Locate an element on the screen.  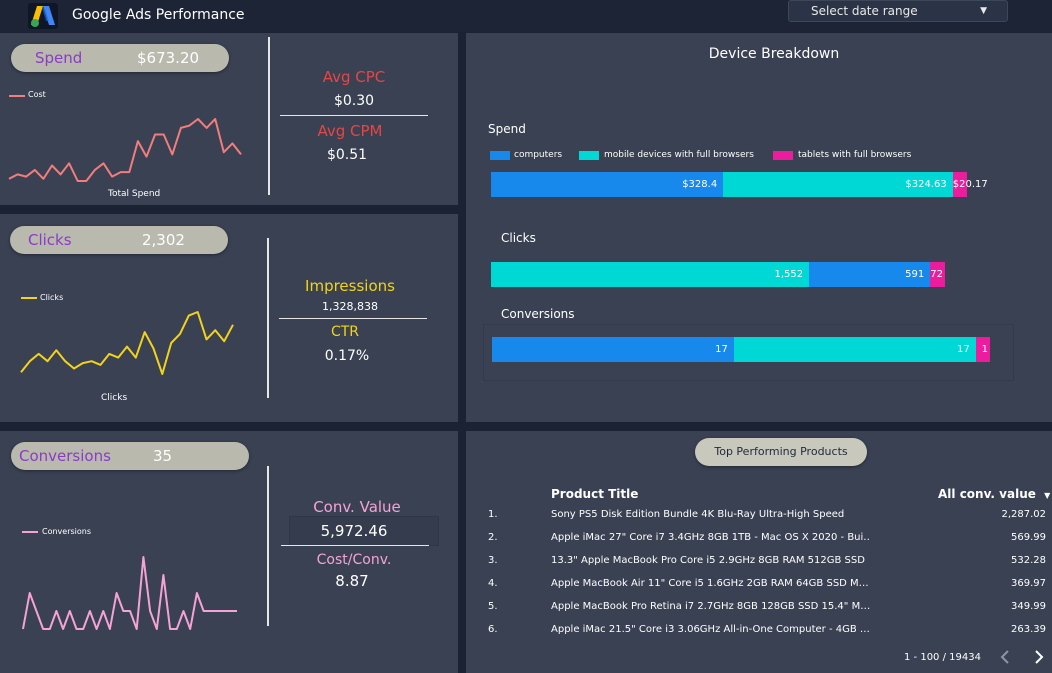
avg-cpm-value: $0.51 is located at coordinates (347, 155).